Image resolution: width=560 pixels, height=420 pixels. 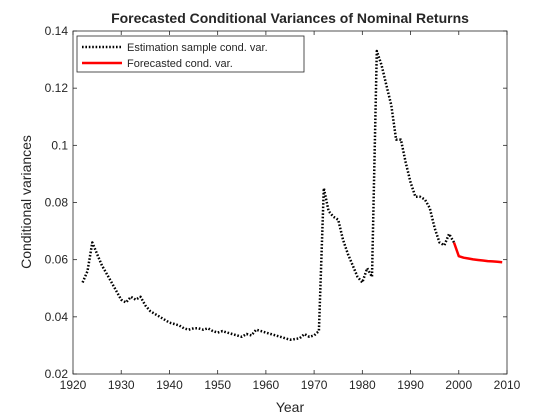 What do you see at coordinates (57, 374) in the screenshot?
I see `y-tick-label: 0.02` at bounding box center [57, 374].